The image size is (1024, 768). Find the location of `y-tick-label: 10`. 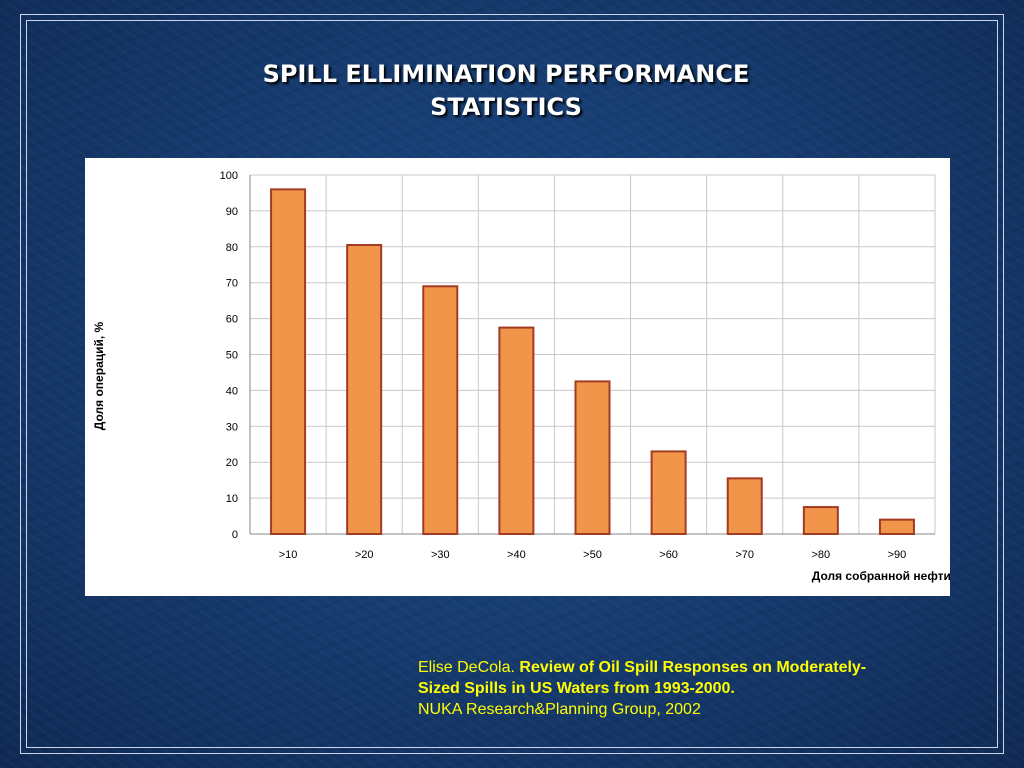

y-tick-label: 10 is located at coordinates (232, 499).